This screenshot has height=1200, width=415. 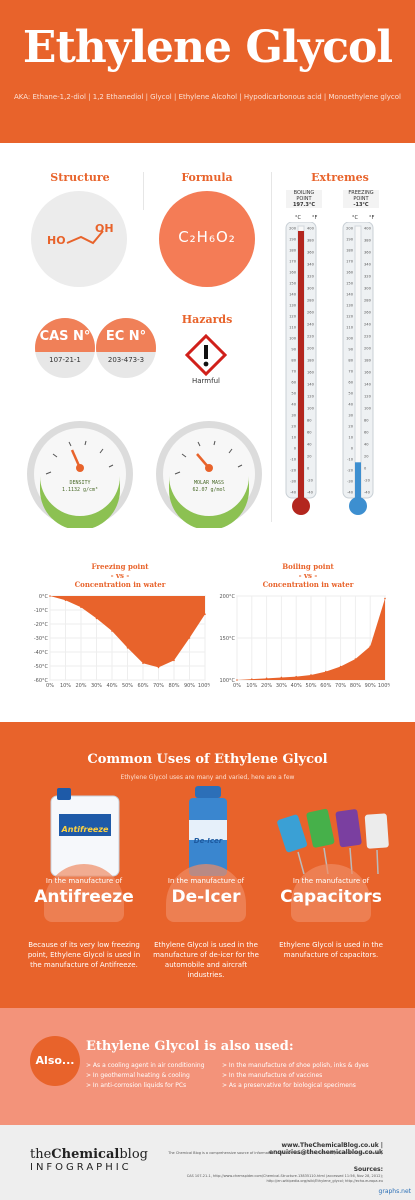 I want to click on boiling-chart-title-1: Boiling point, so click(x=308, y=566).